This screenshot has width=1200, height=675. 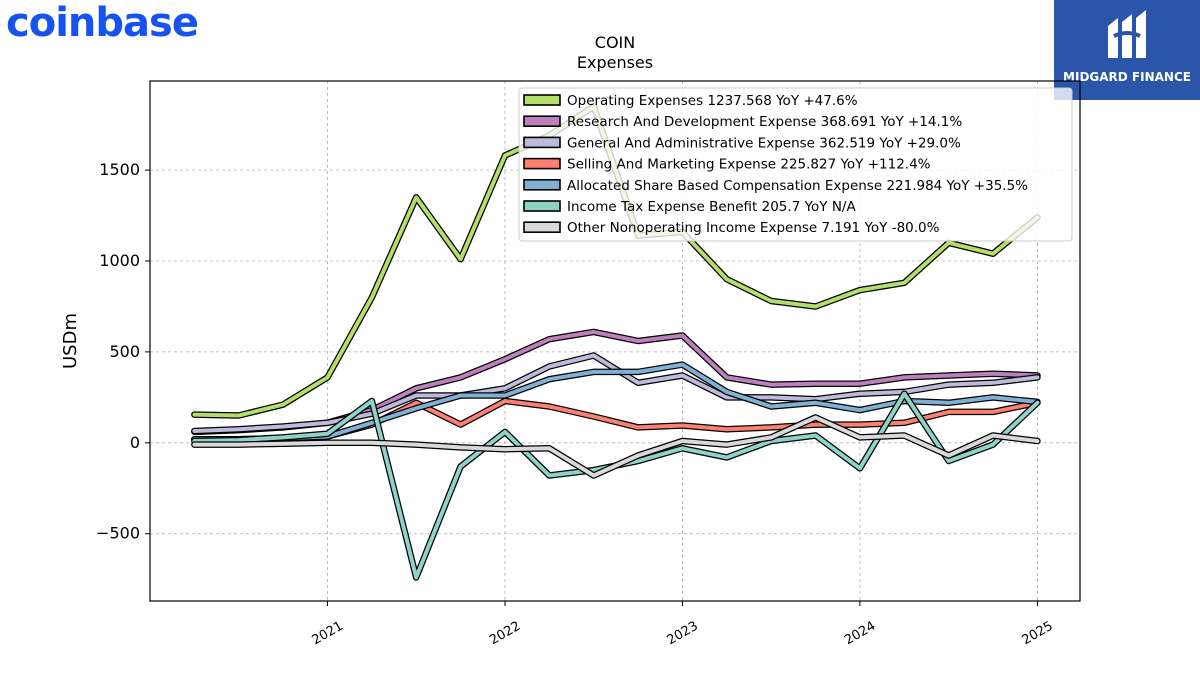 What do you see at coordinates (328, 634) in the screenshot?
I see `x-tick-label: 2021` at bounding box center [328, 634].